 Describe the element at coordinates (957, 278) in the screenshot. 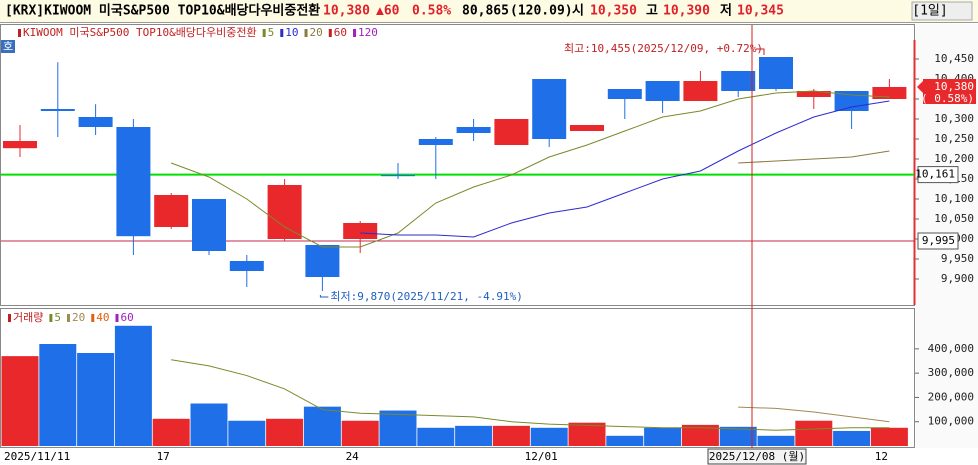

I see `y-tick-label: 9,900` at that location.